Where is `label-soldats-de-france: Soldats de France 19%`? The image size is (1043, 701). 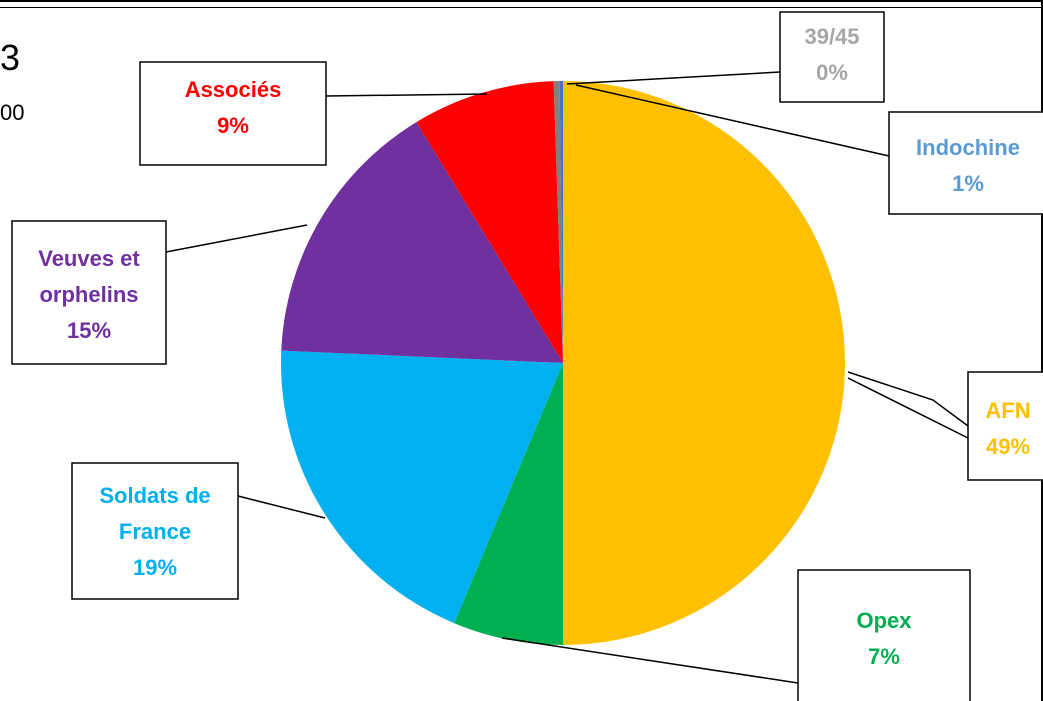
label-soldats-de-france: Soldats de France 19% is located at coordinates (155, 531).